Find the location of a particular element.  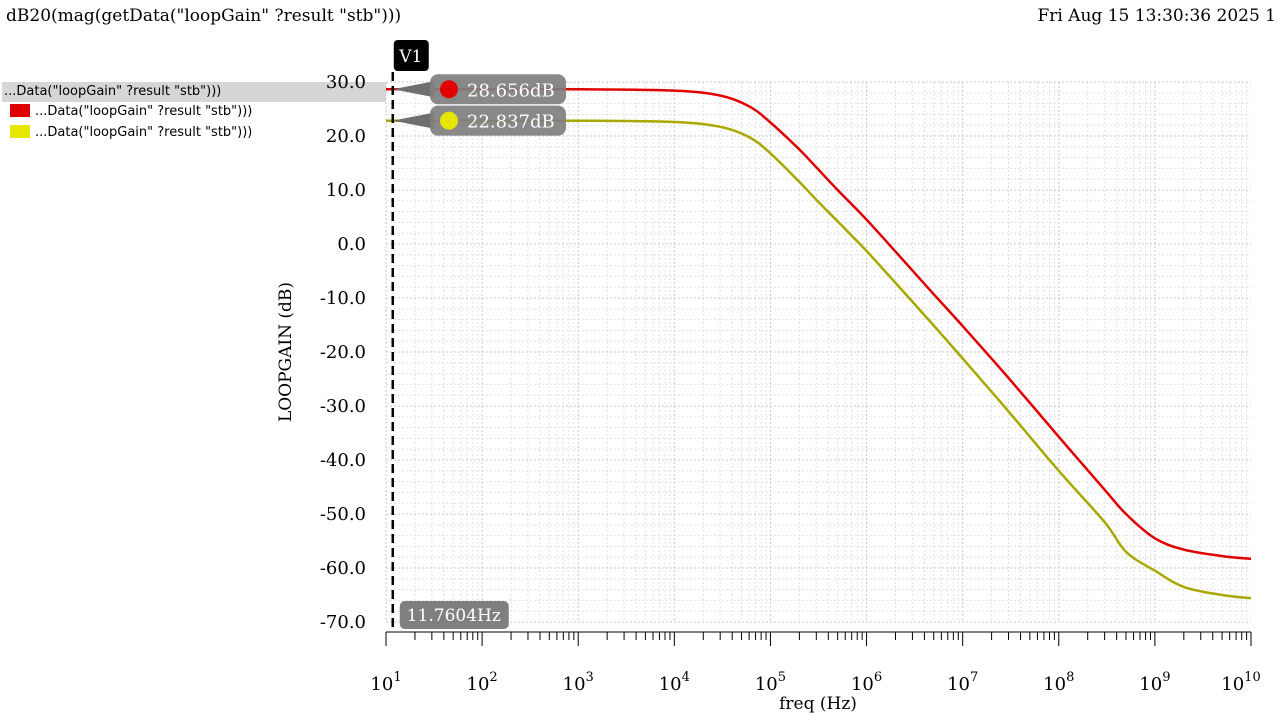

x-tick-exponent: 7 is located at coordinates (974, 677).